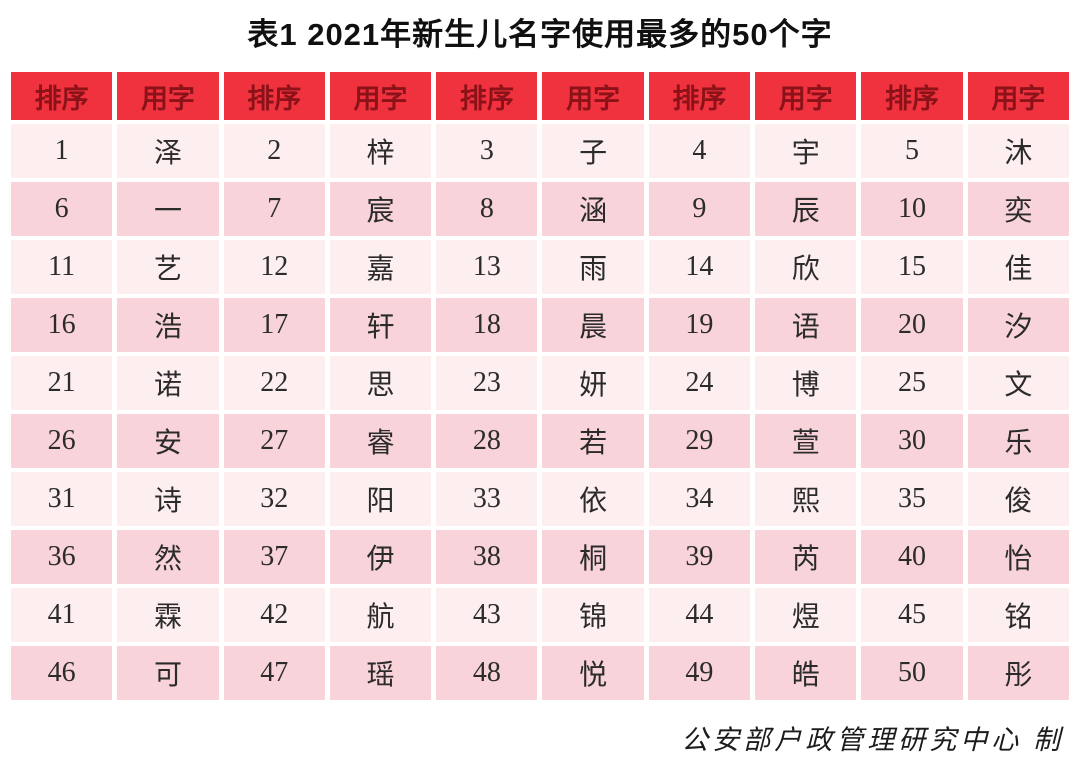  Describe the element at coordinates (380, 267) in the screenshot. I see `char-cell: 嘉` at that location.